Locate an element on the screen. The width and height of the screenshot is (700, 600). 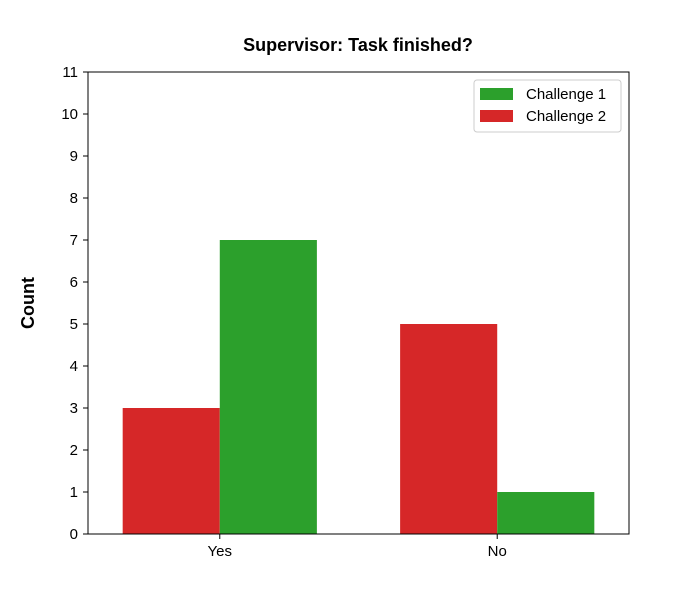
x-tick-label: Yes is located at coordinates (220, 551).